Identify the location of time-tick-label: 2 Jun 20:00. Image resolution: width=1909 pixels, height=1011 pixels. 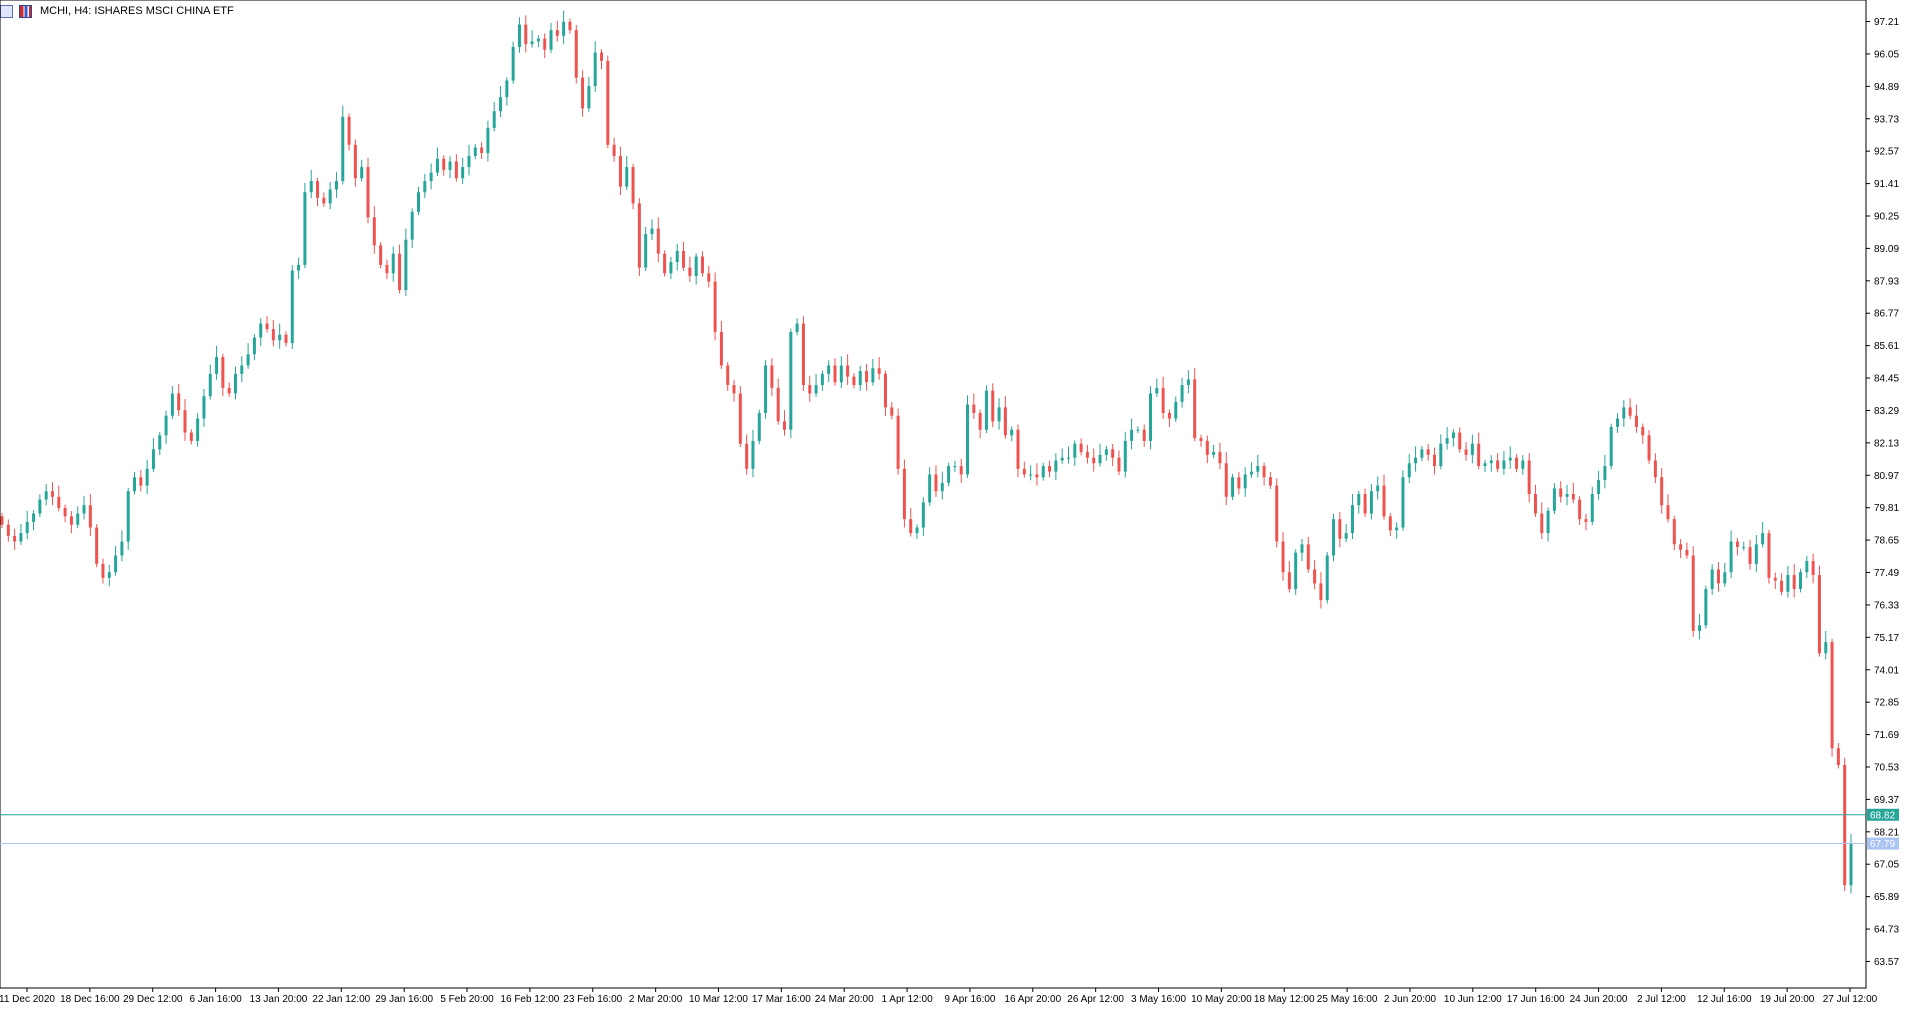
(1410, 999).